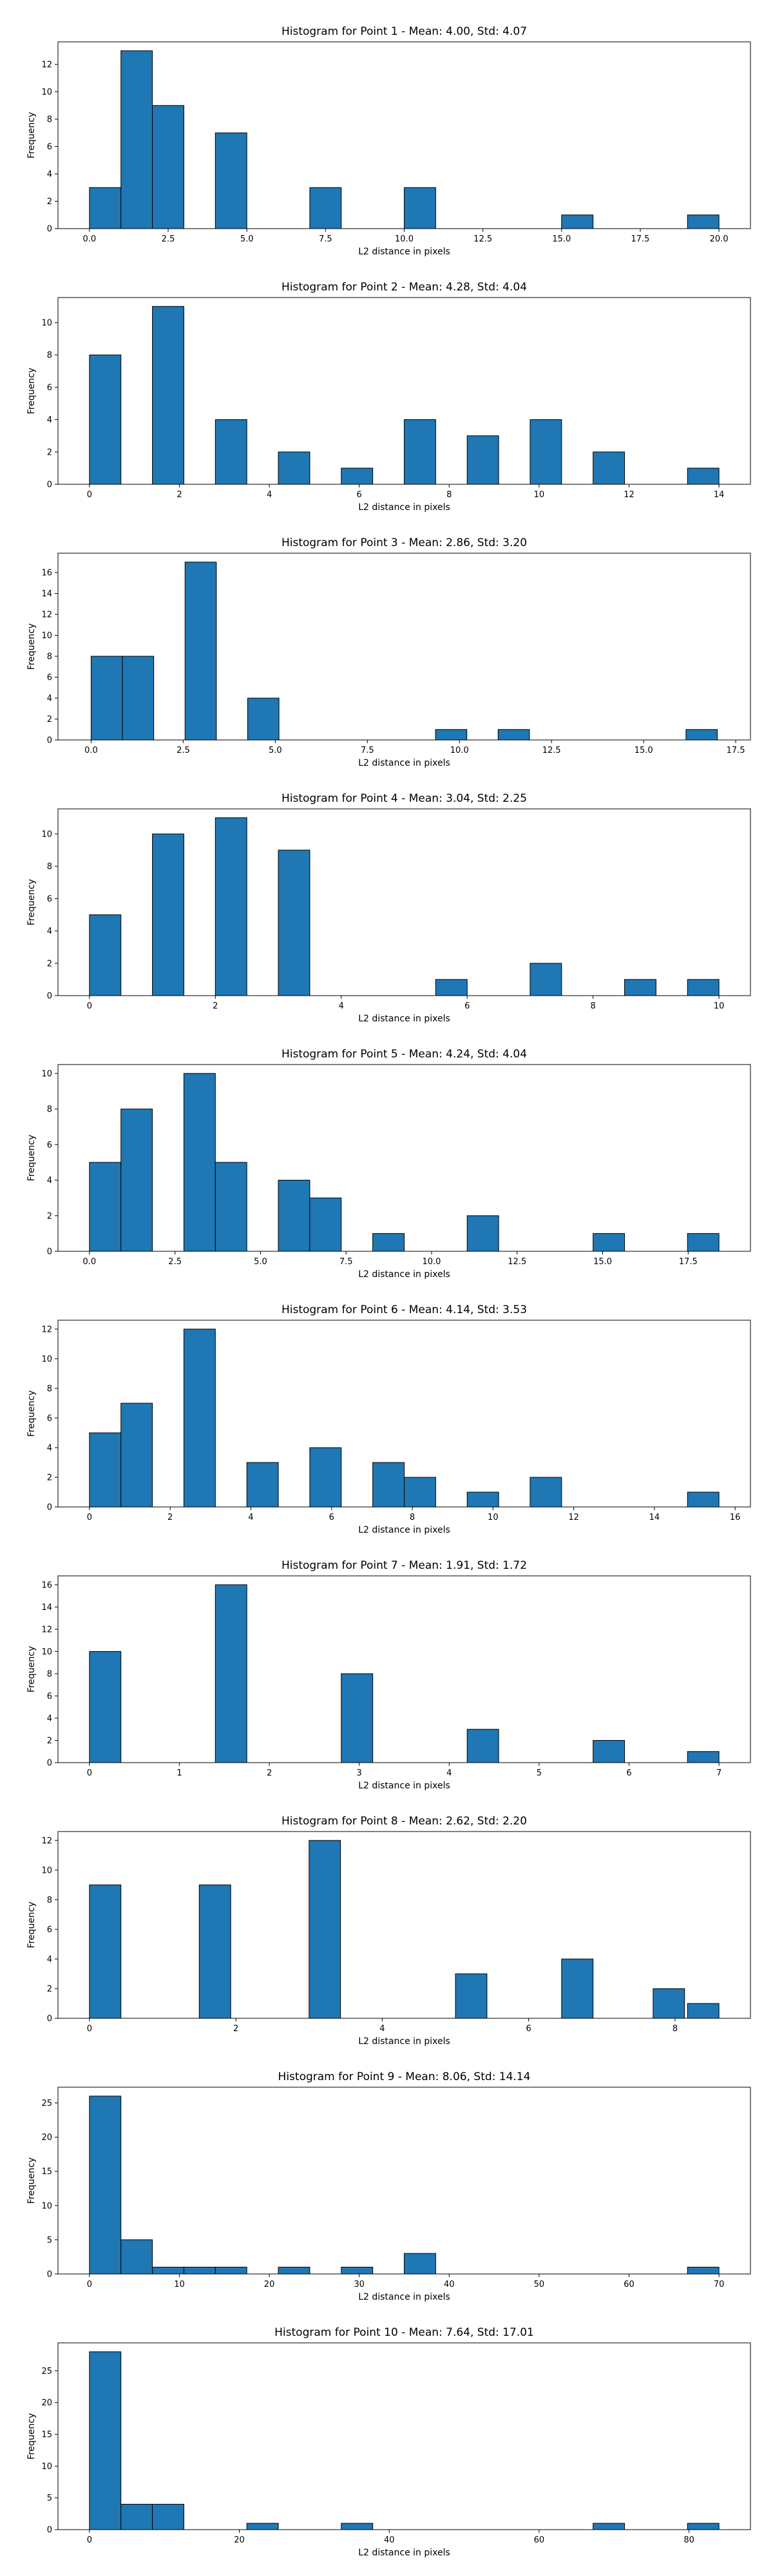 This screenshot has height=2576, width=773. Describe the element at coordinates (517, 1262) in the screenshot. I see `x-tick-label: 12.5` at that location.